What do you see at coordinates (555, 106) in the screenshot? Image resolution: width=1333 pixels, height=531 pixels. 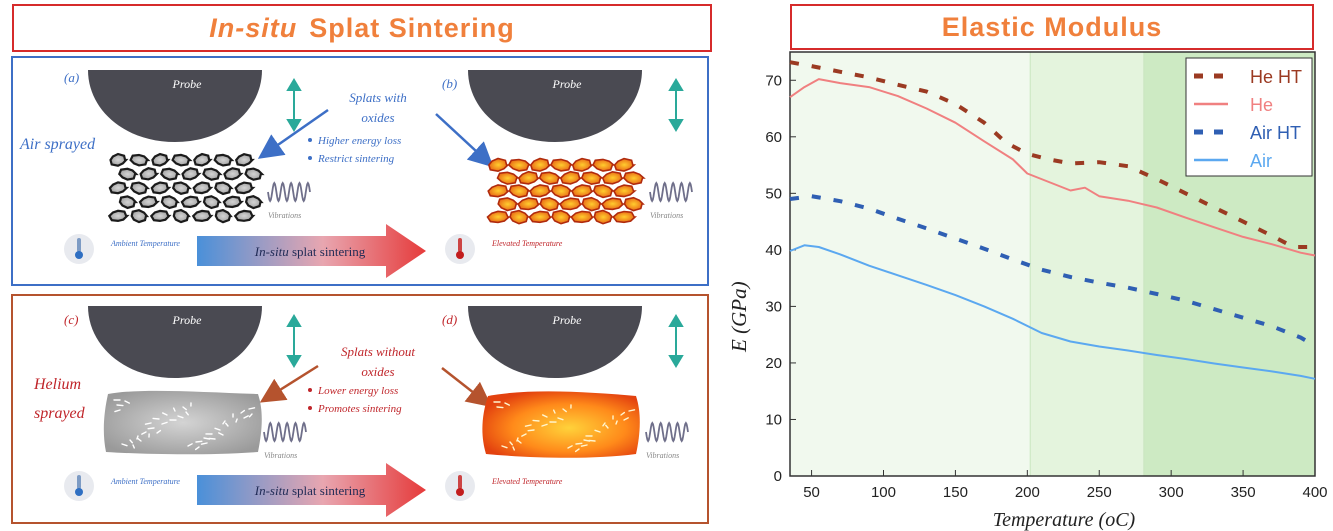 I see `probe-b-icon` at bounding box center [555, 106].